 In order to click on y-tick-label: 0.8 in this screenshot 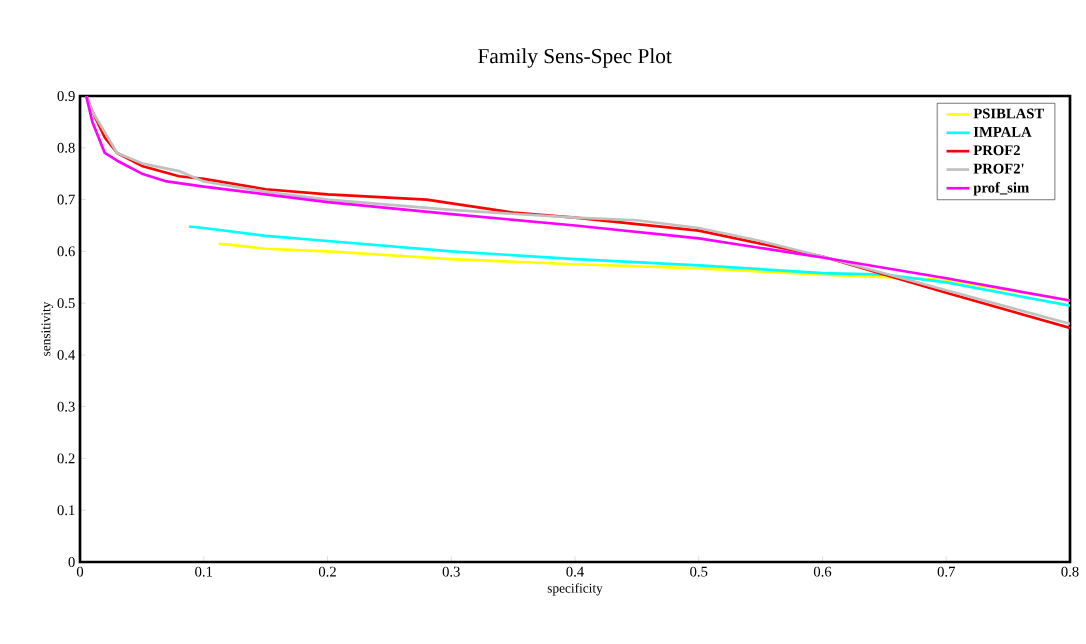, I will do `click(66, 147)`.